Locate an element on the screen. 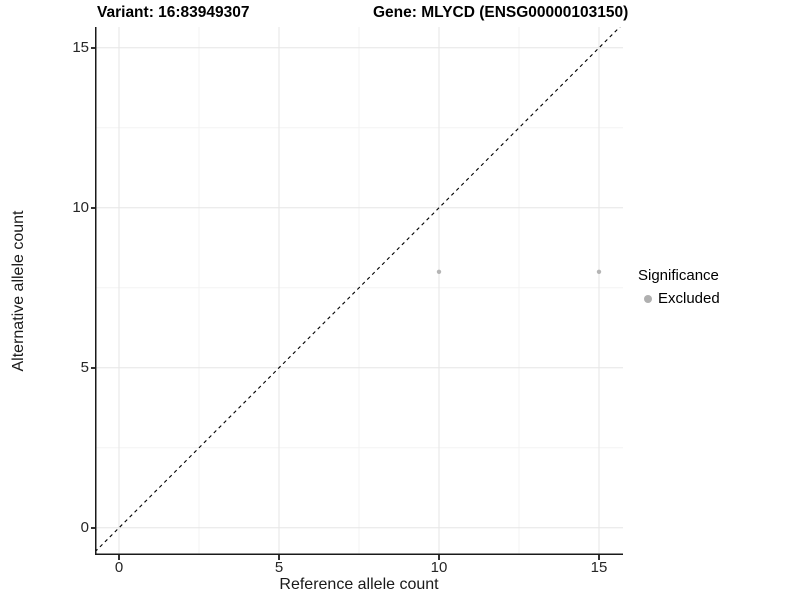  y-tick-label: 5 is located at coordinates (84, 367).